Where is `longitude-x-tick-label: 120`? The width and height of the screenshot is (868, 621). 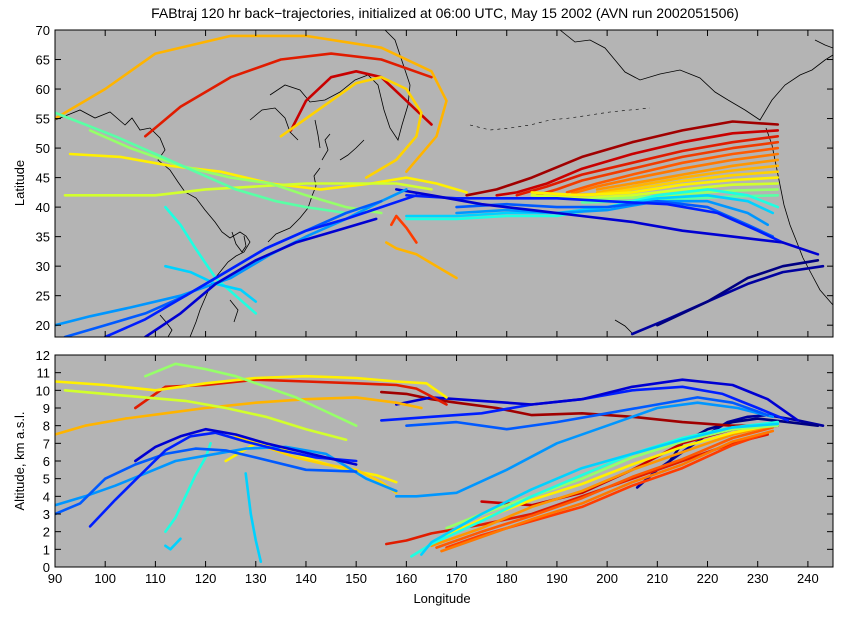
longitude-x-tick-label: 120 is located at coordinates (206, 578).